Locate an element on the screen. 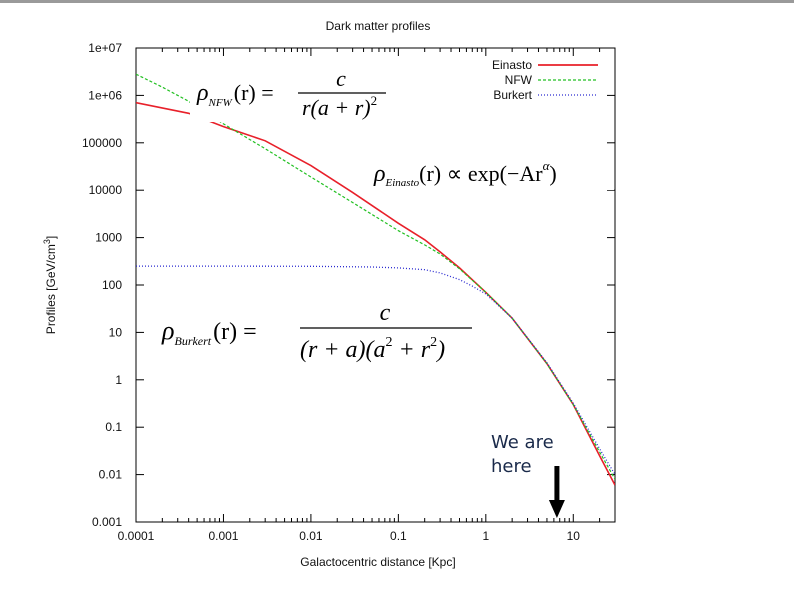  formula-einasto-background is located at coordinates (492, 170).